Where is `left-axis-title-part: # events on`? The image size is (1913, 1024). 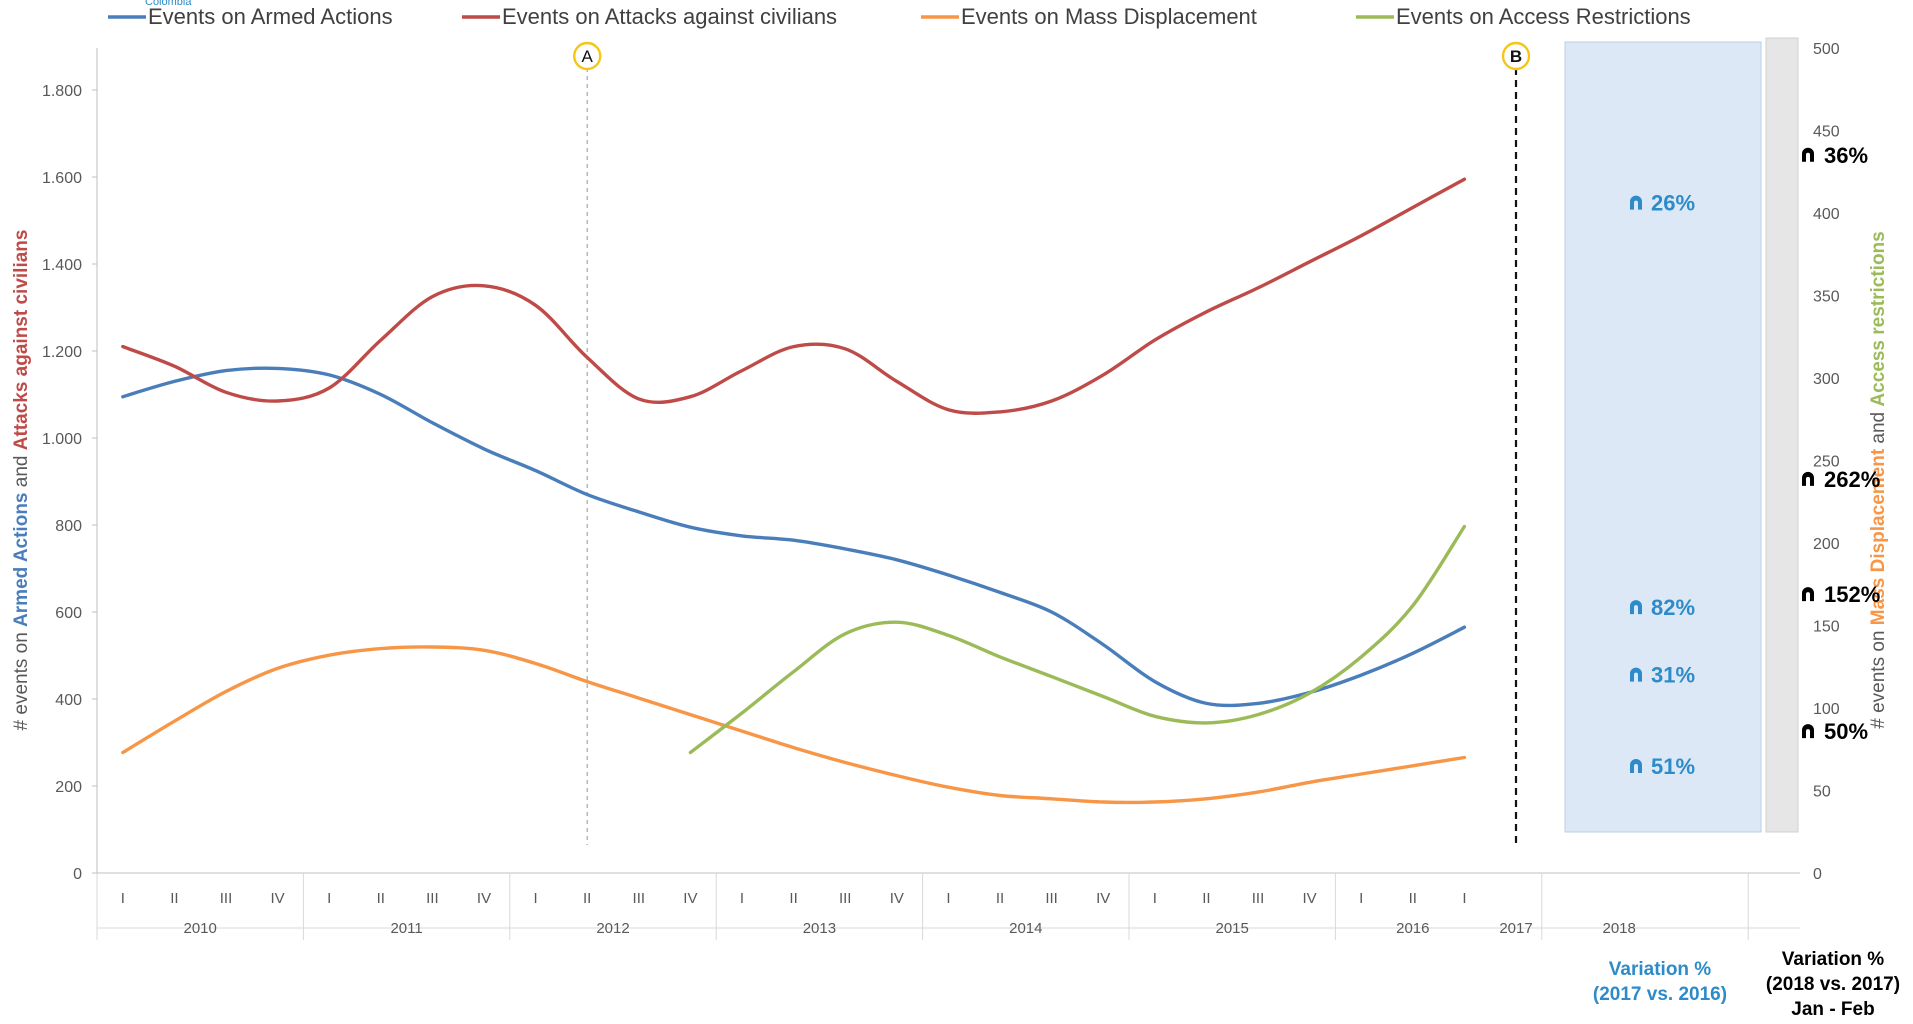
left-axis-title-part: # events on is located at coordinates (21, 679).